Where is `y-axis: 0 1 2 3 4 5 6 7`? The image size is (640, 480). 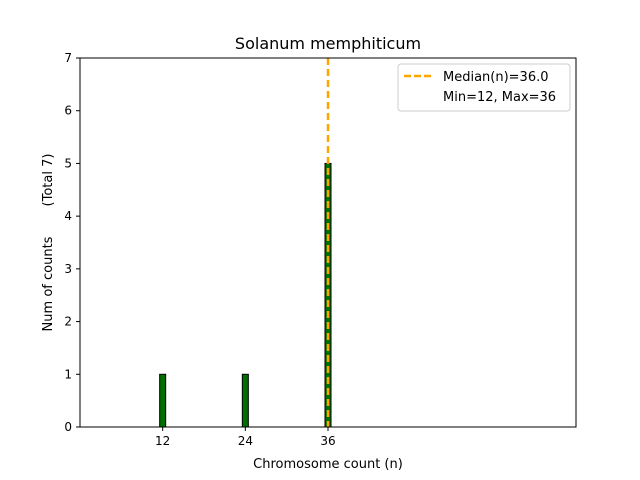 y-axis: 0 1 2 3 4 5 6 7 is located at coordinates (72, 242).